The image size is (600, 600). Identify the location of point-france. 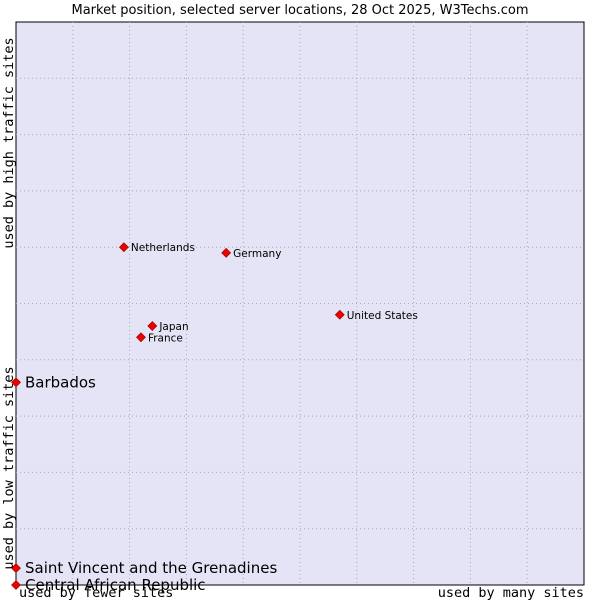
(141, 337).